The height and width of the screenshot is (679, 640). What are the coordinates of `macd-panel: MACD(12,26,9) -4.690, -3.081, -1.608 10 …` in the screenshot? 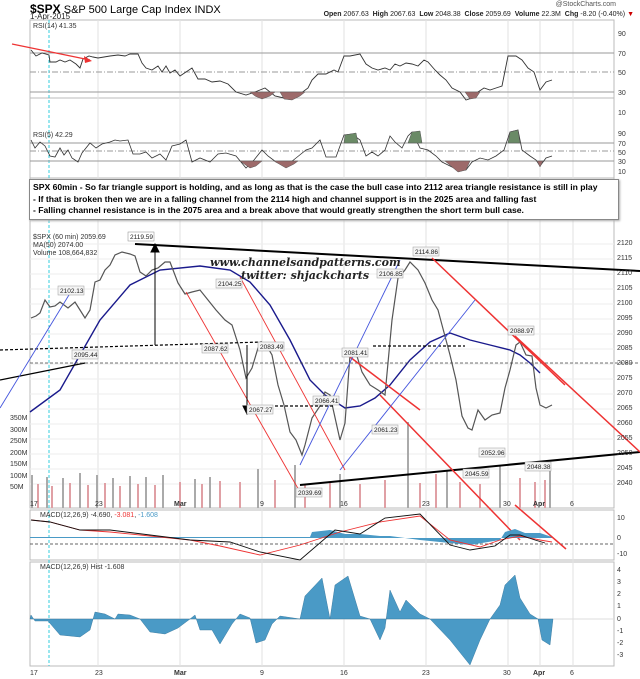 It's located at (328, 532).